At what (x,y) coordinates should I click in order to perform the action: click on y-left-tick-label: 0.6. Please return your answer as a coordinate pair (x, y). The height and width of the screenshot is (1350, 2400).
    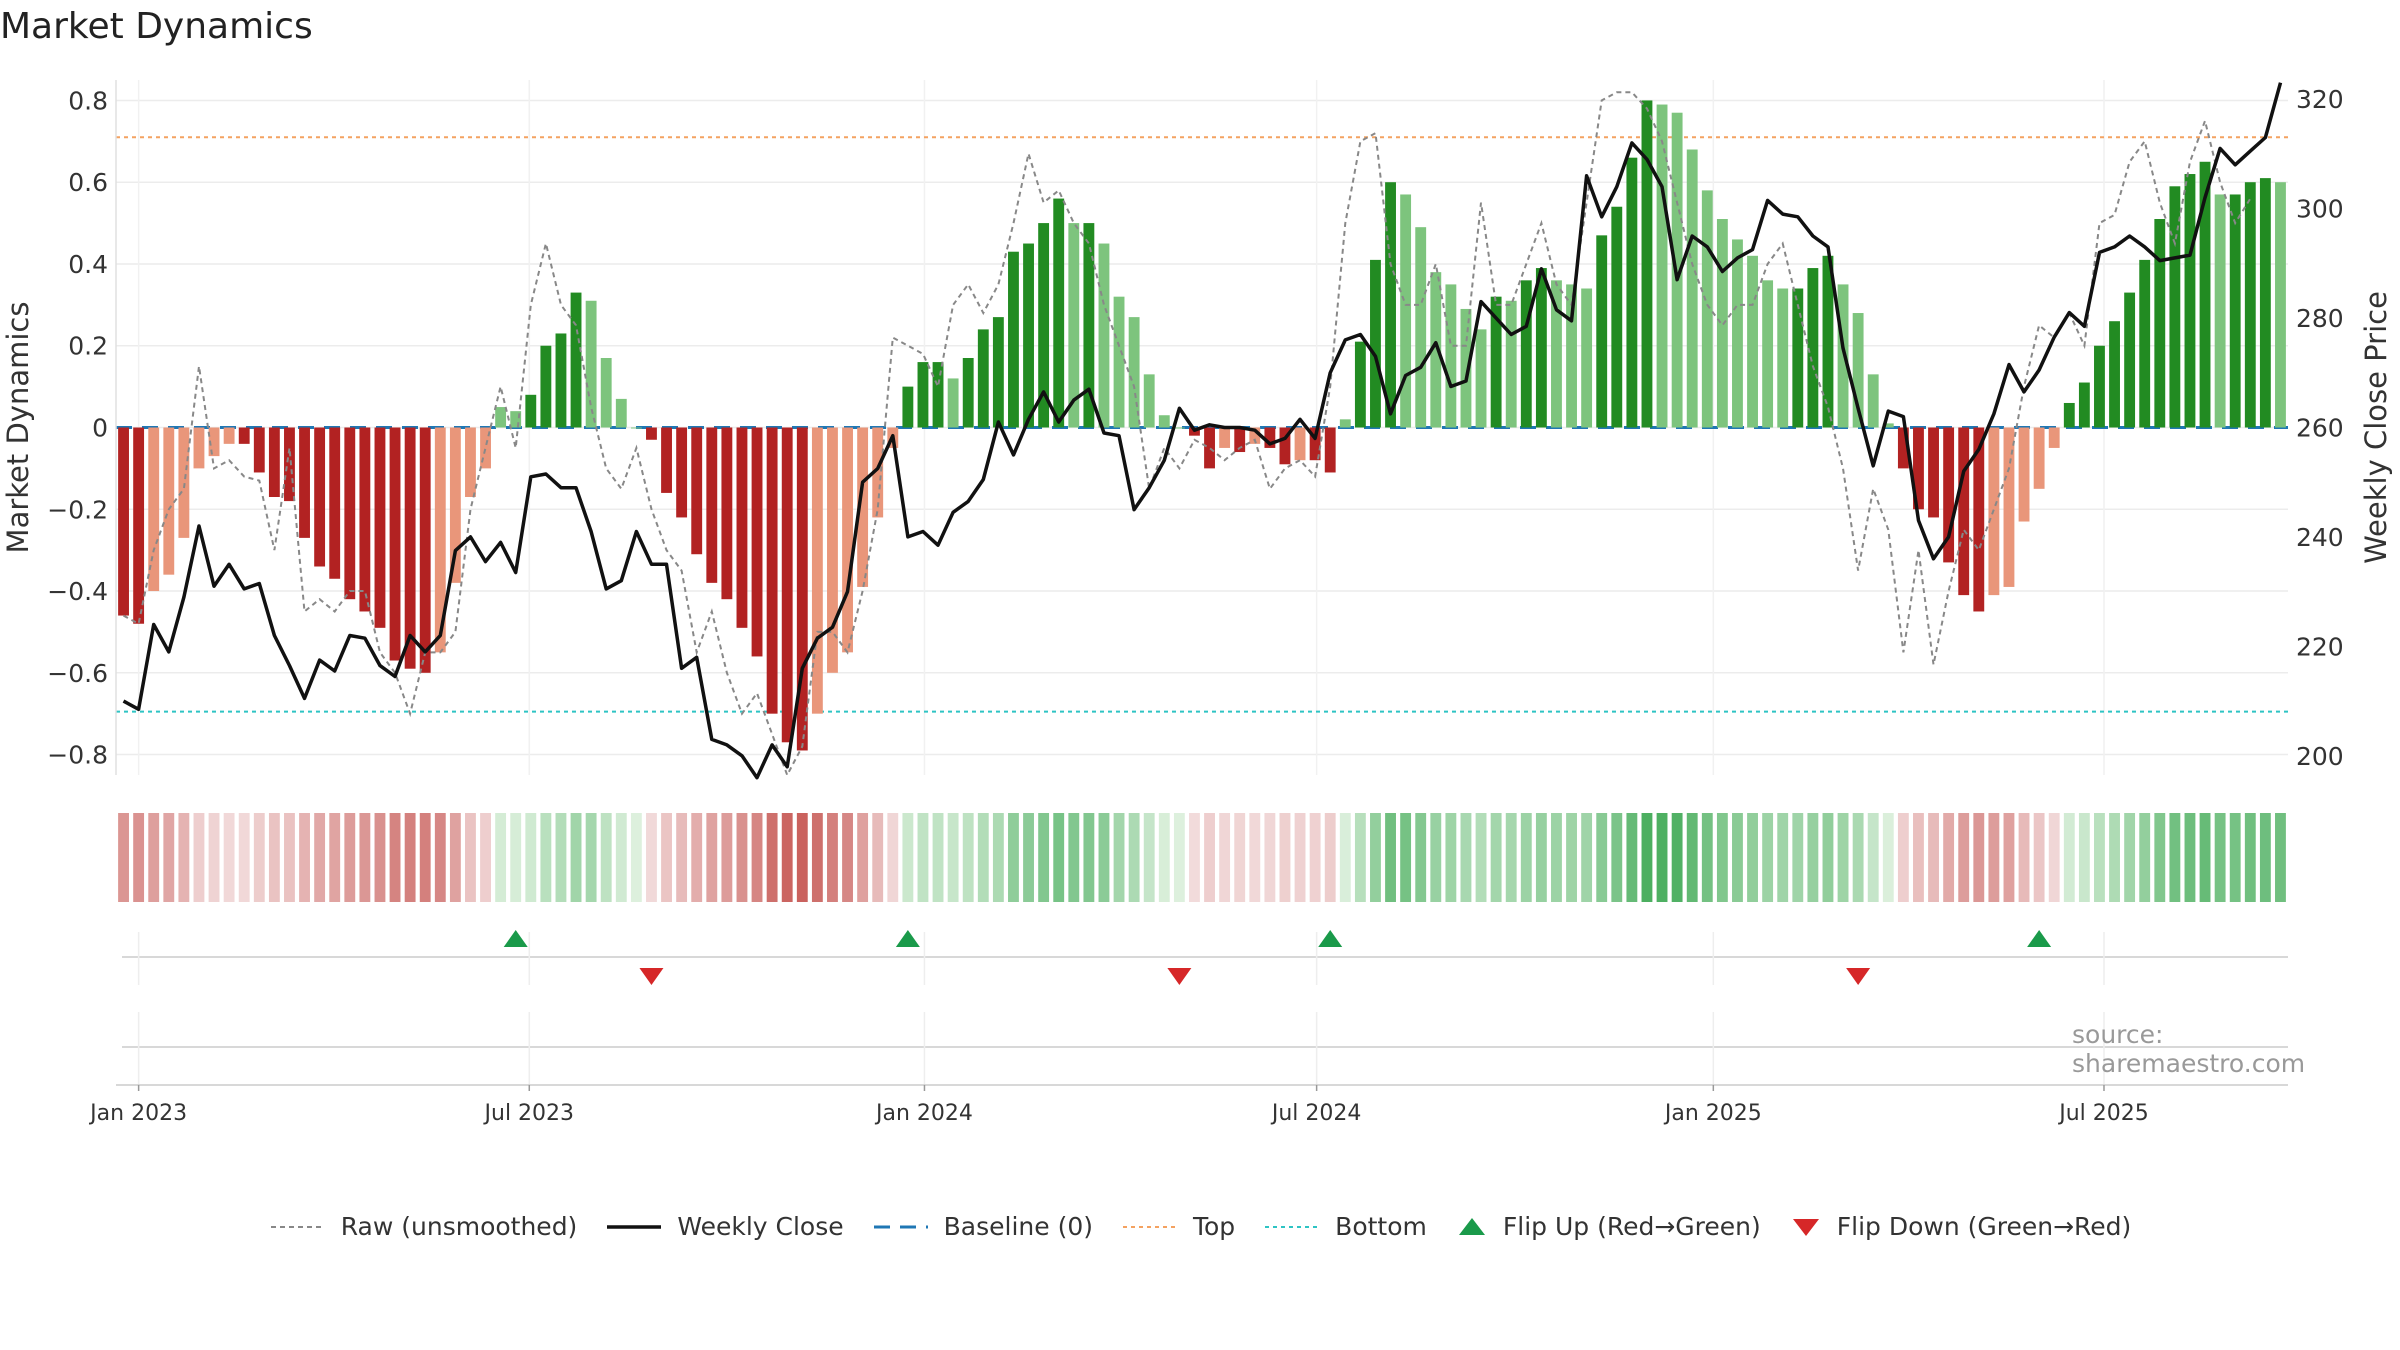
    Looking at the image, I should click on (88, 182).